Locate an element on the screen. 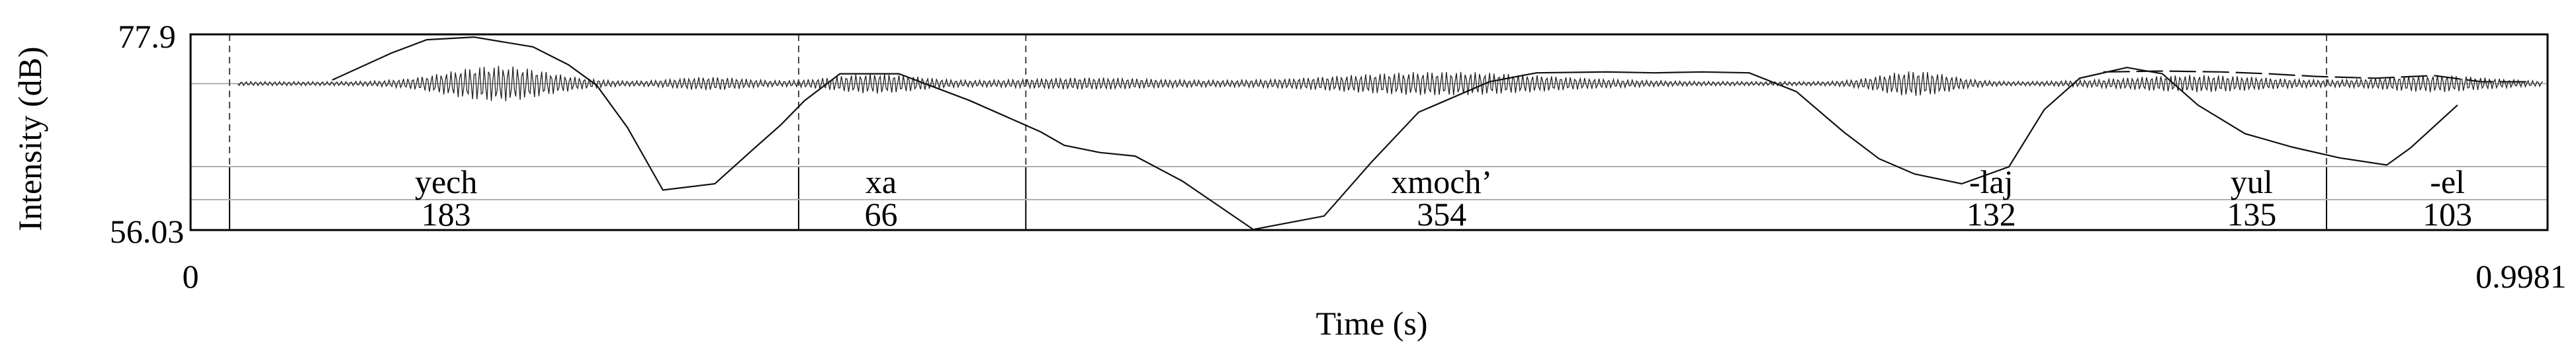 The image size is (2576, 355). segment-duration-5: 103 is located at coordinates (2447, 214).